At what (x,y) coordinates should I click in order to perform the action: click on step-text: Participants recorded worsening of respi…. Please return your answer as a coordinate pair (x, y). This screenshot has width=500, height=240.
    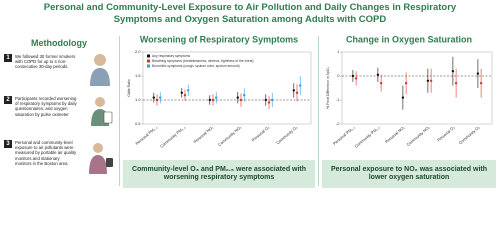
    Looking at the image, I should click on (46, 106).